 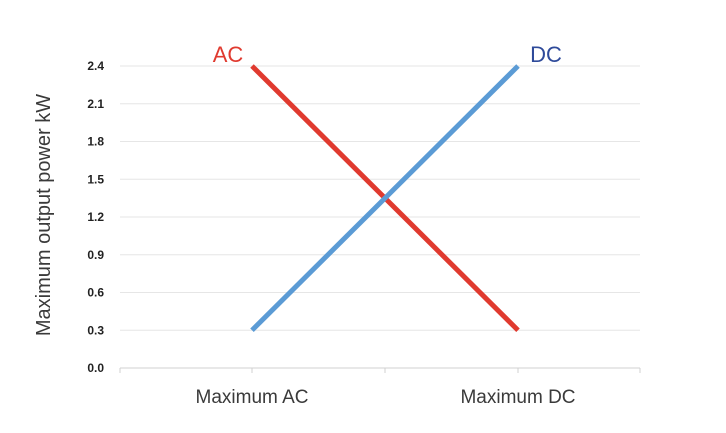 What do you see at coordinates (387, 54) in the screenshot?
I see `series-labels: AC DC` at bounding box center [387, 54].